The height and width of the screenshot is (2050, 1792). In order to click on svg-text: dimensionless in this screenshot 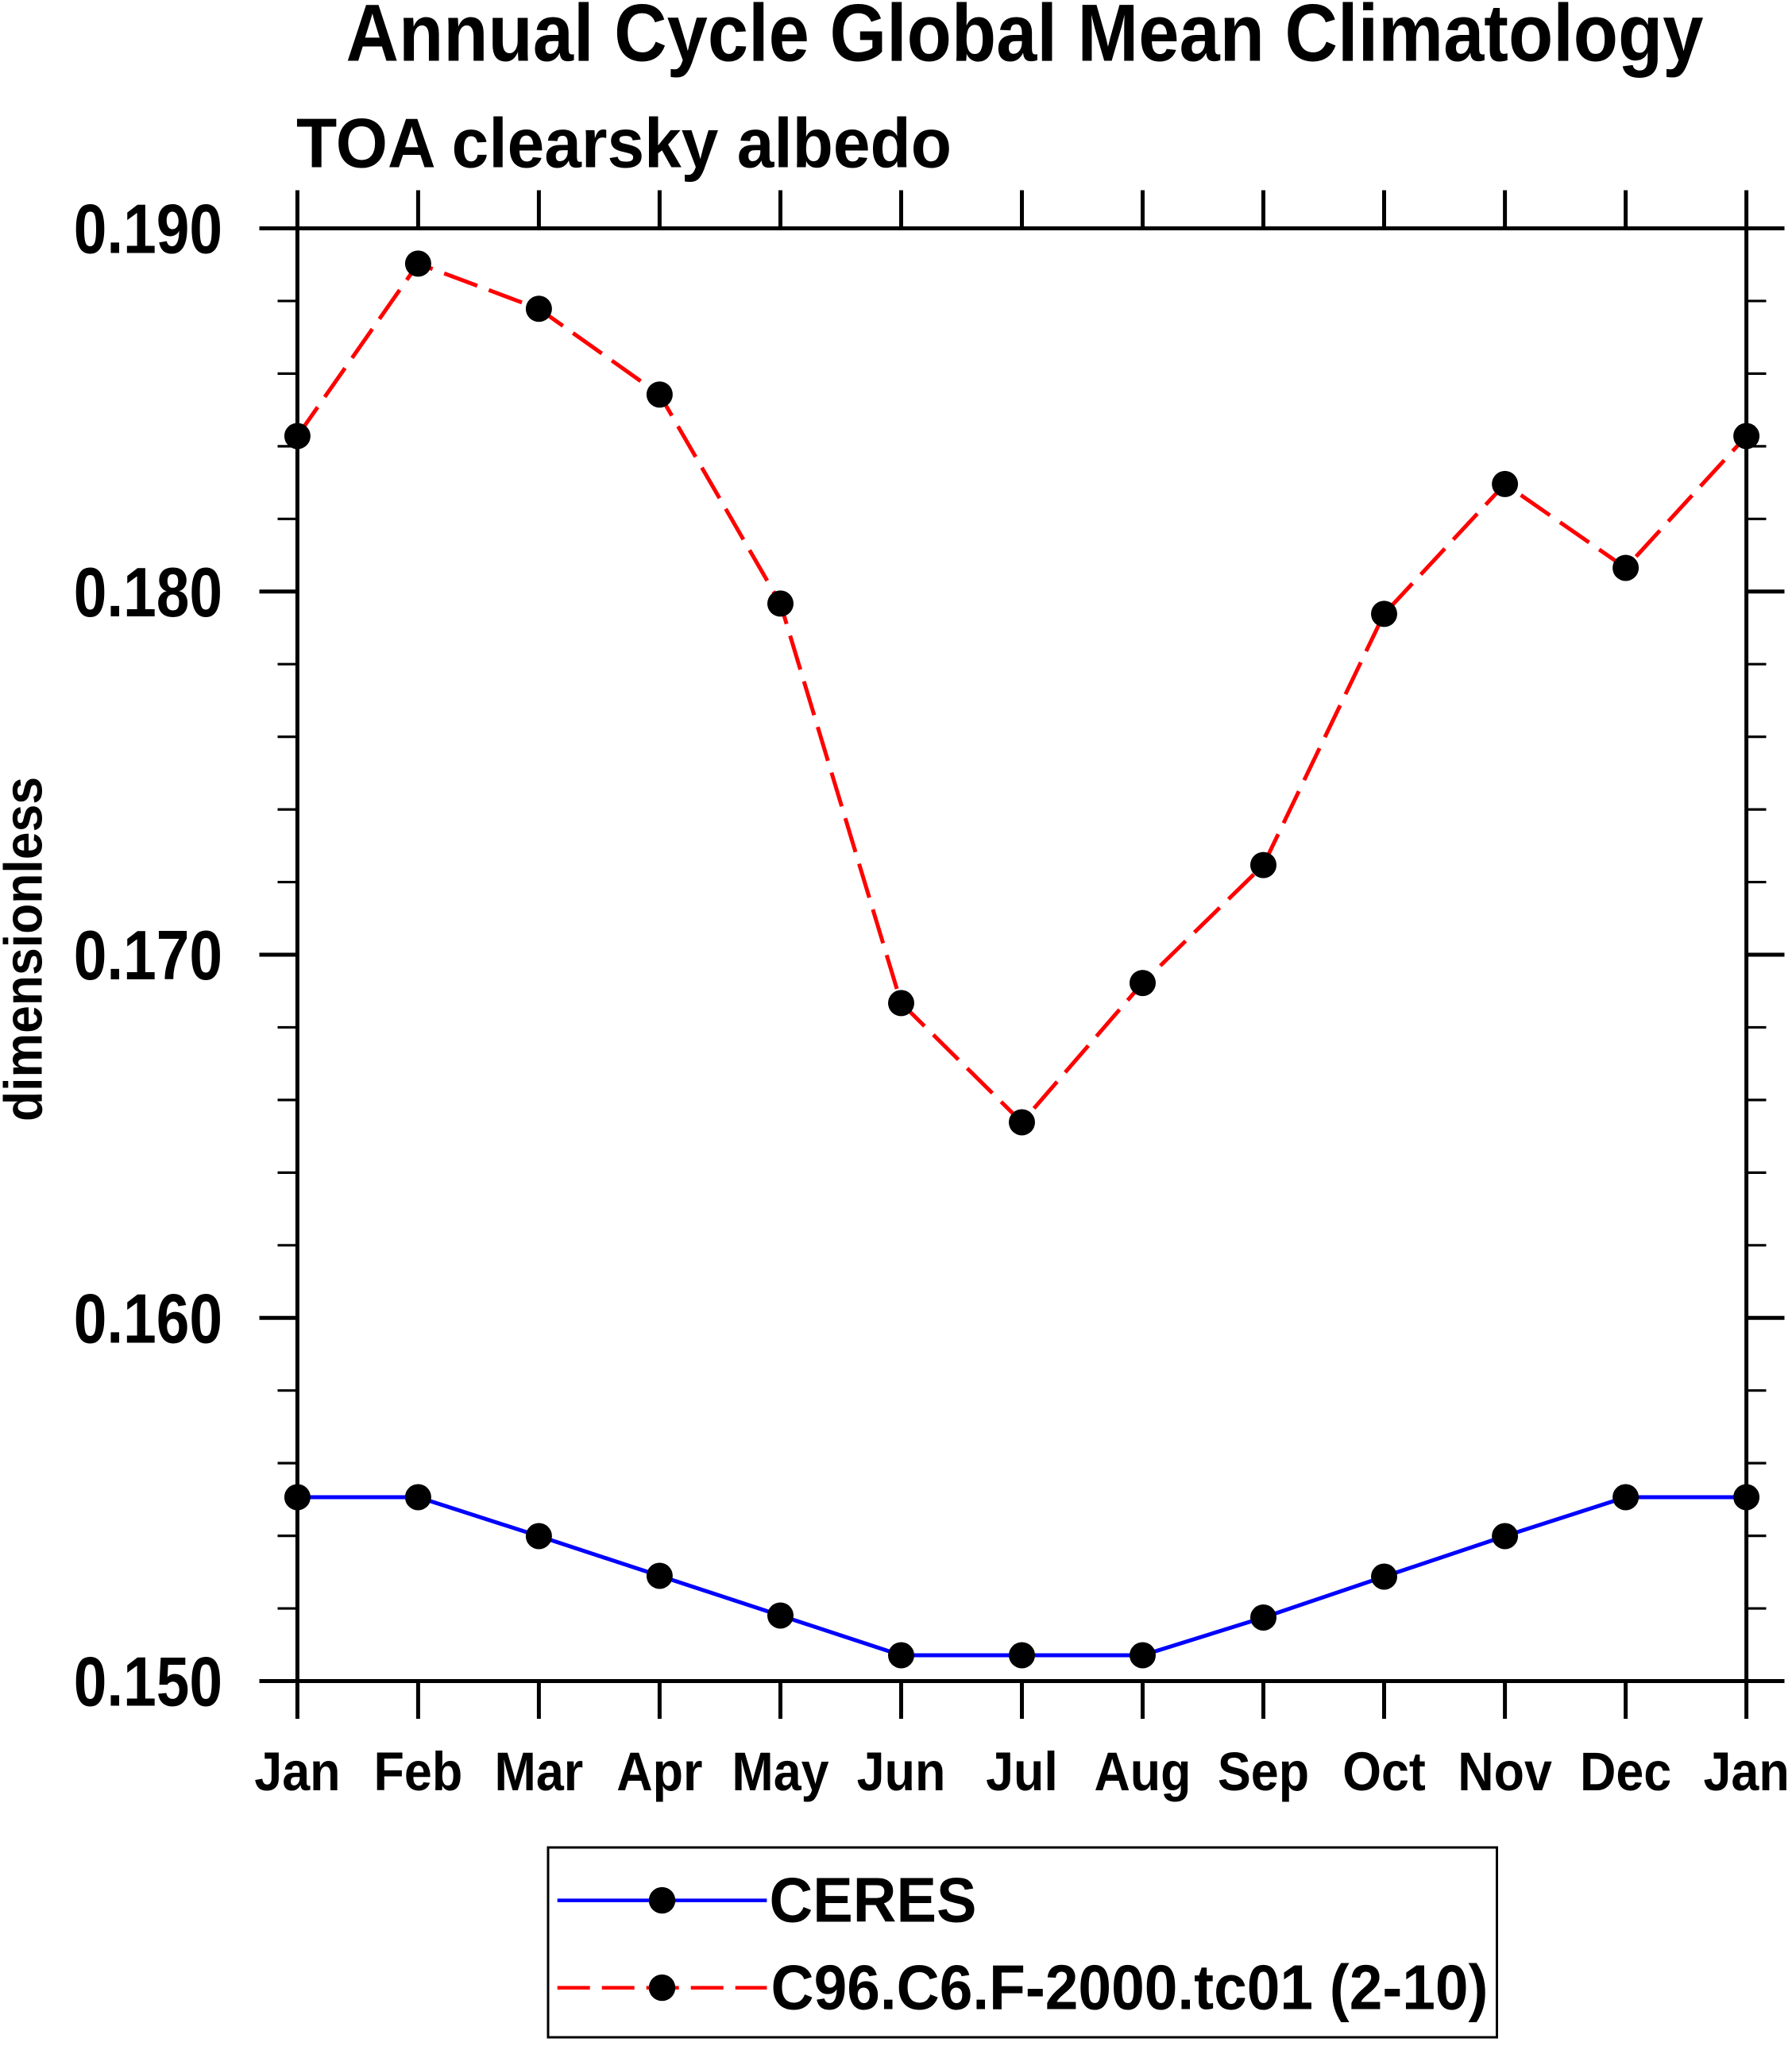, I will do `click(27, 949)`.